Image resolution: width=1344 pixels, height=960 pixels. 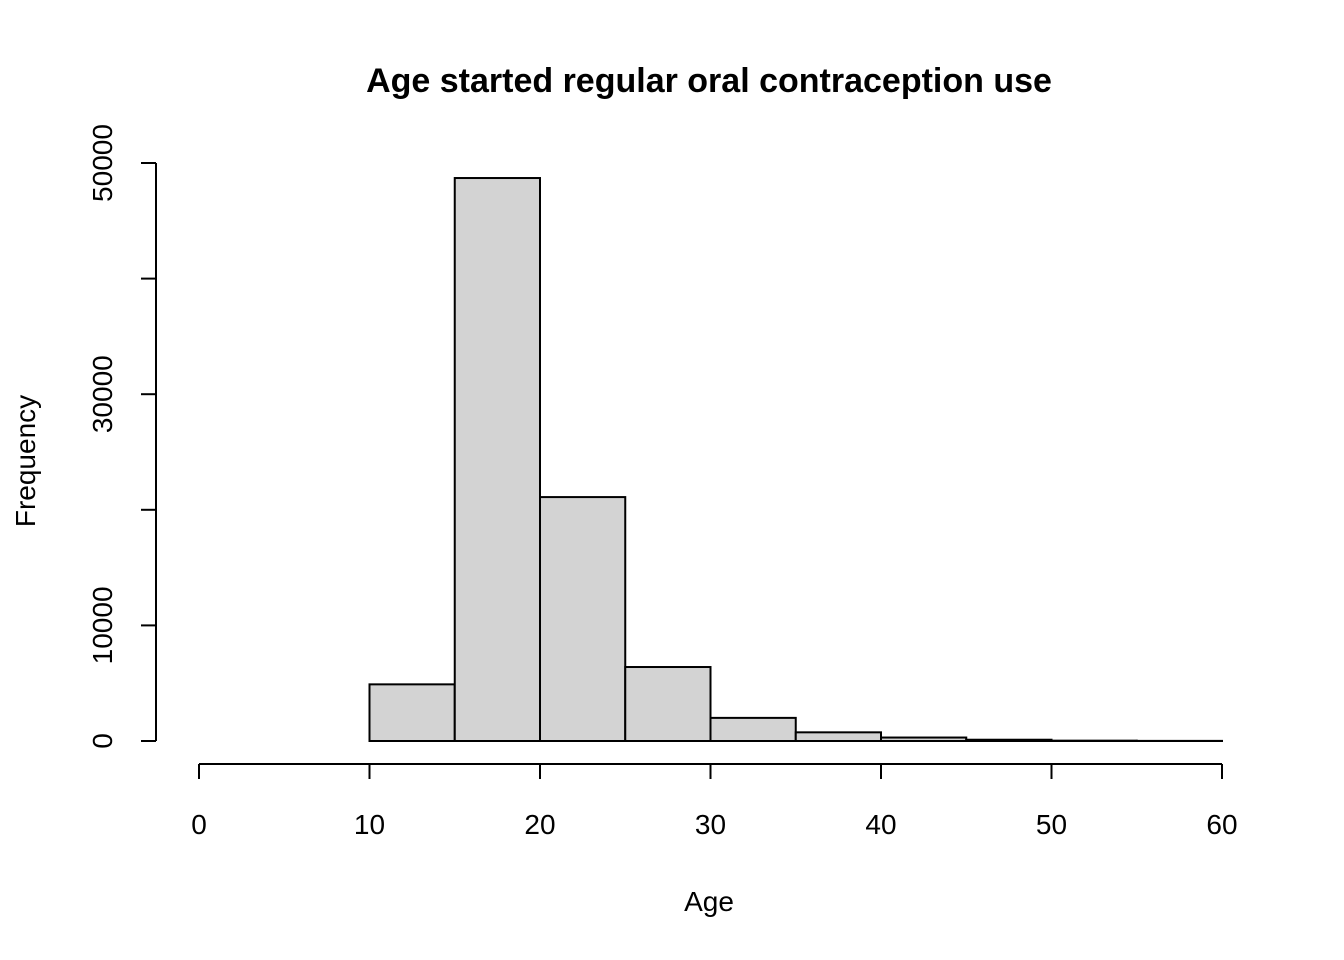 What do you see at coordinates (880, 824) in the screenshot?
I see `x-tick-label: 40` at bounding box center [880, 824].